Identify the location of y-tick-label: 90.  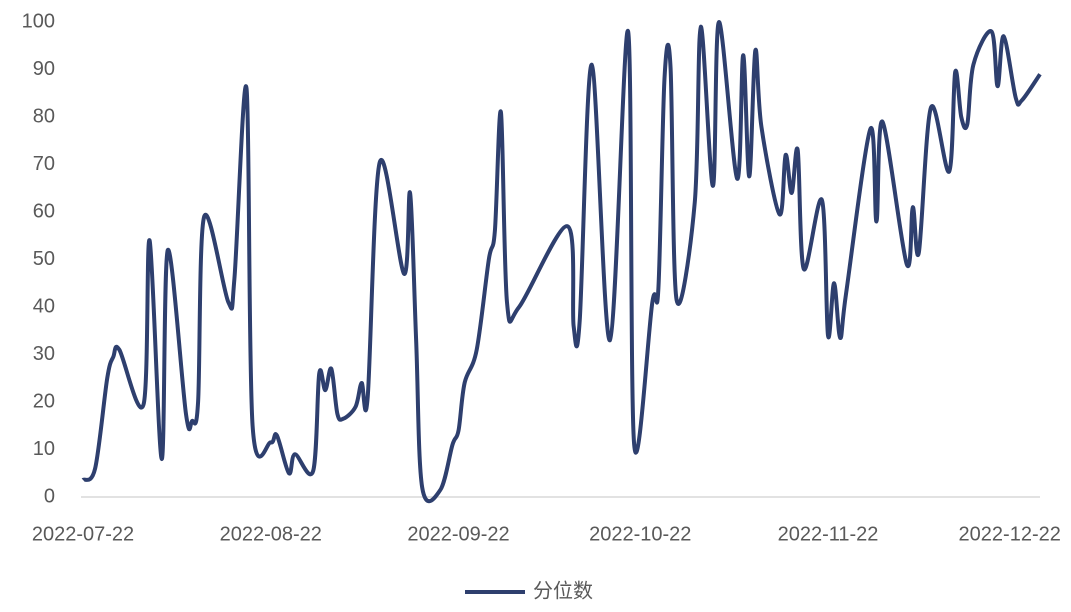
(44, 69).